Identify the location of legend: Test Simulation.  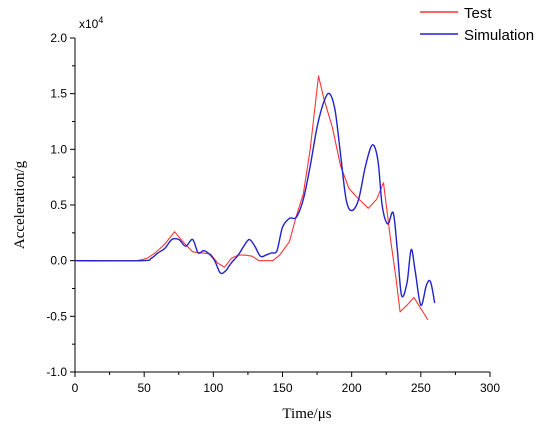
(477, 24).